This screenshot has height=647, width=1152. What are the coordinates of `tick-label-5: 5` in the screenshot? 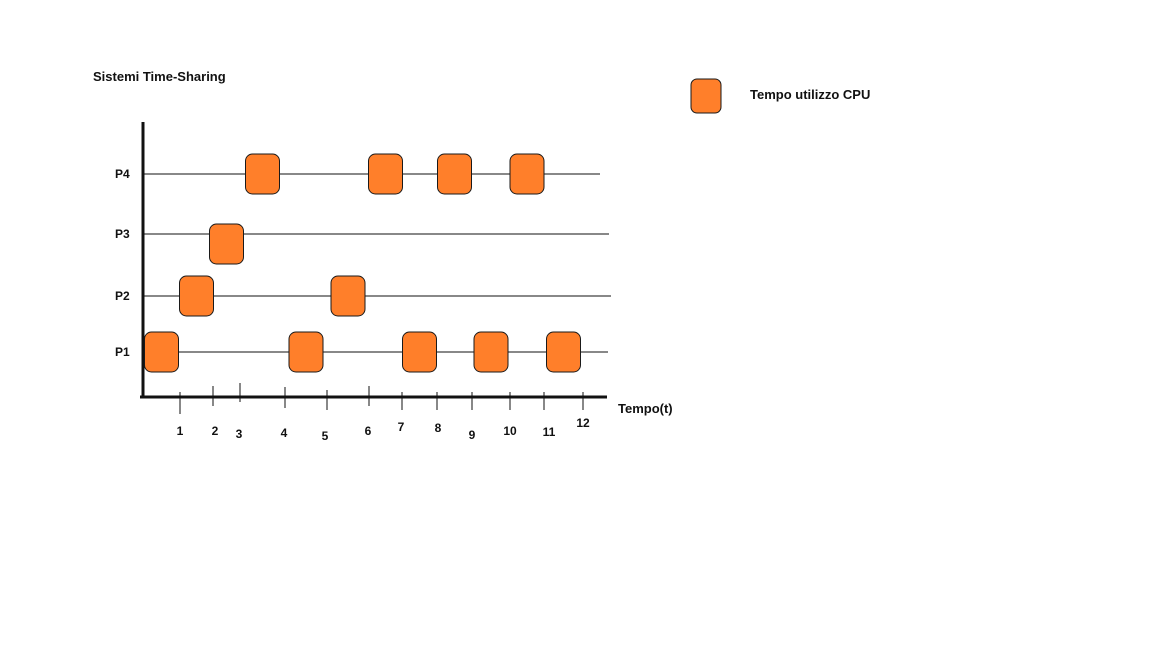 It's located at (325, 436).